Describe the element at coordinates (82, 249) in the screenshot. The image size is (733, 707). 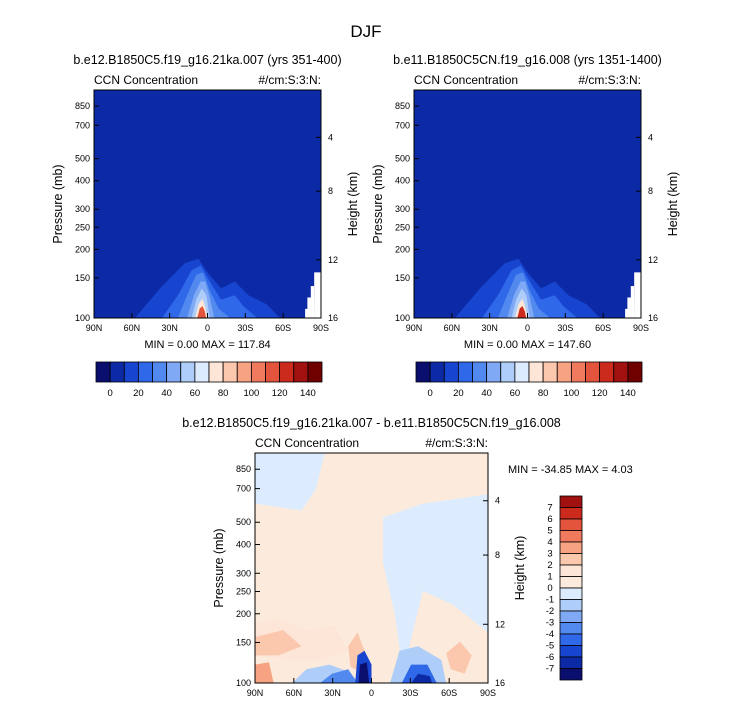
I see `y-tick-label: 200` at that location.